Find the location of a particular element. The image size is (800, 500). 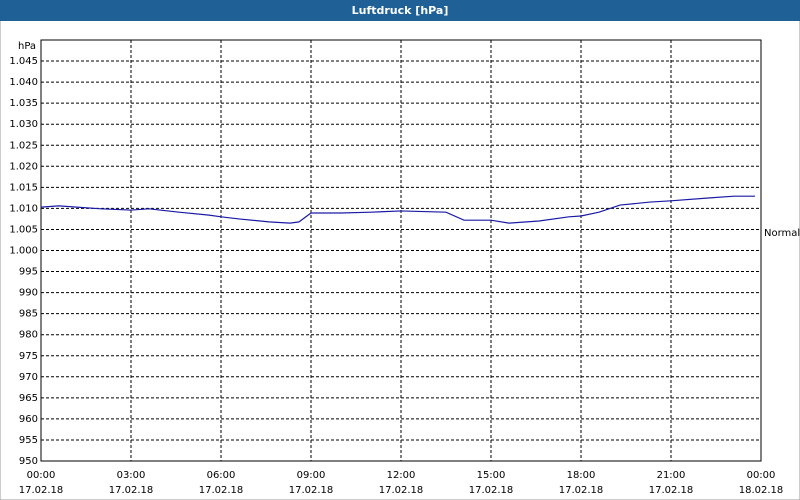

y-tick-label: 985 is located at coordinates (28, 314).